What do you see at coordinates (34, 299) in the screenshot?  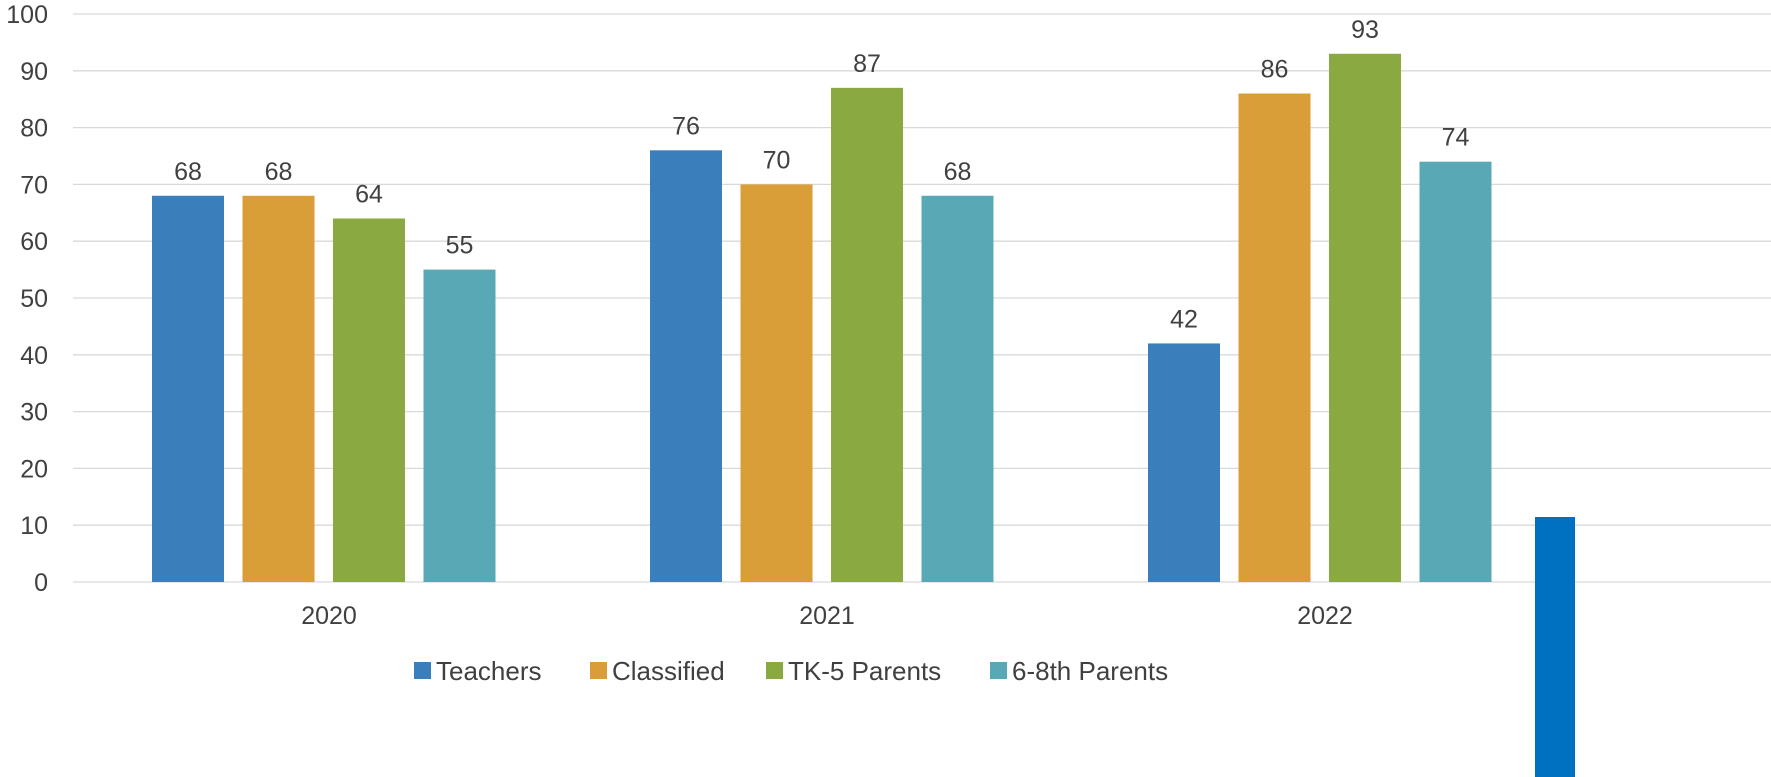 I see `y-tick-label: 50` at bounding box center [34, 299].